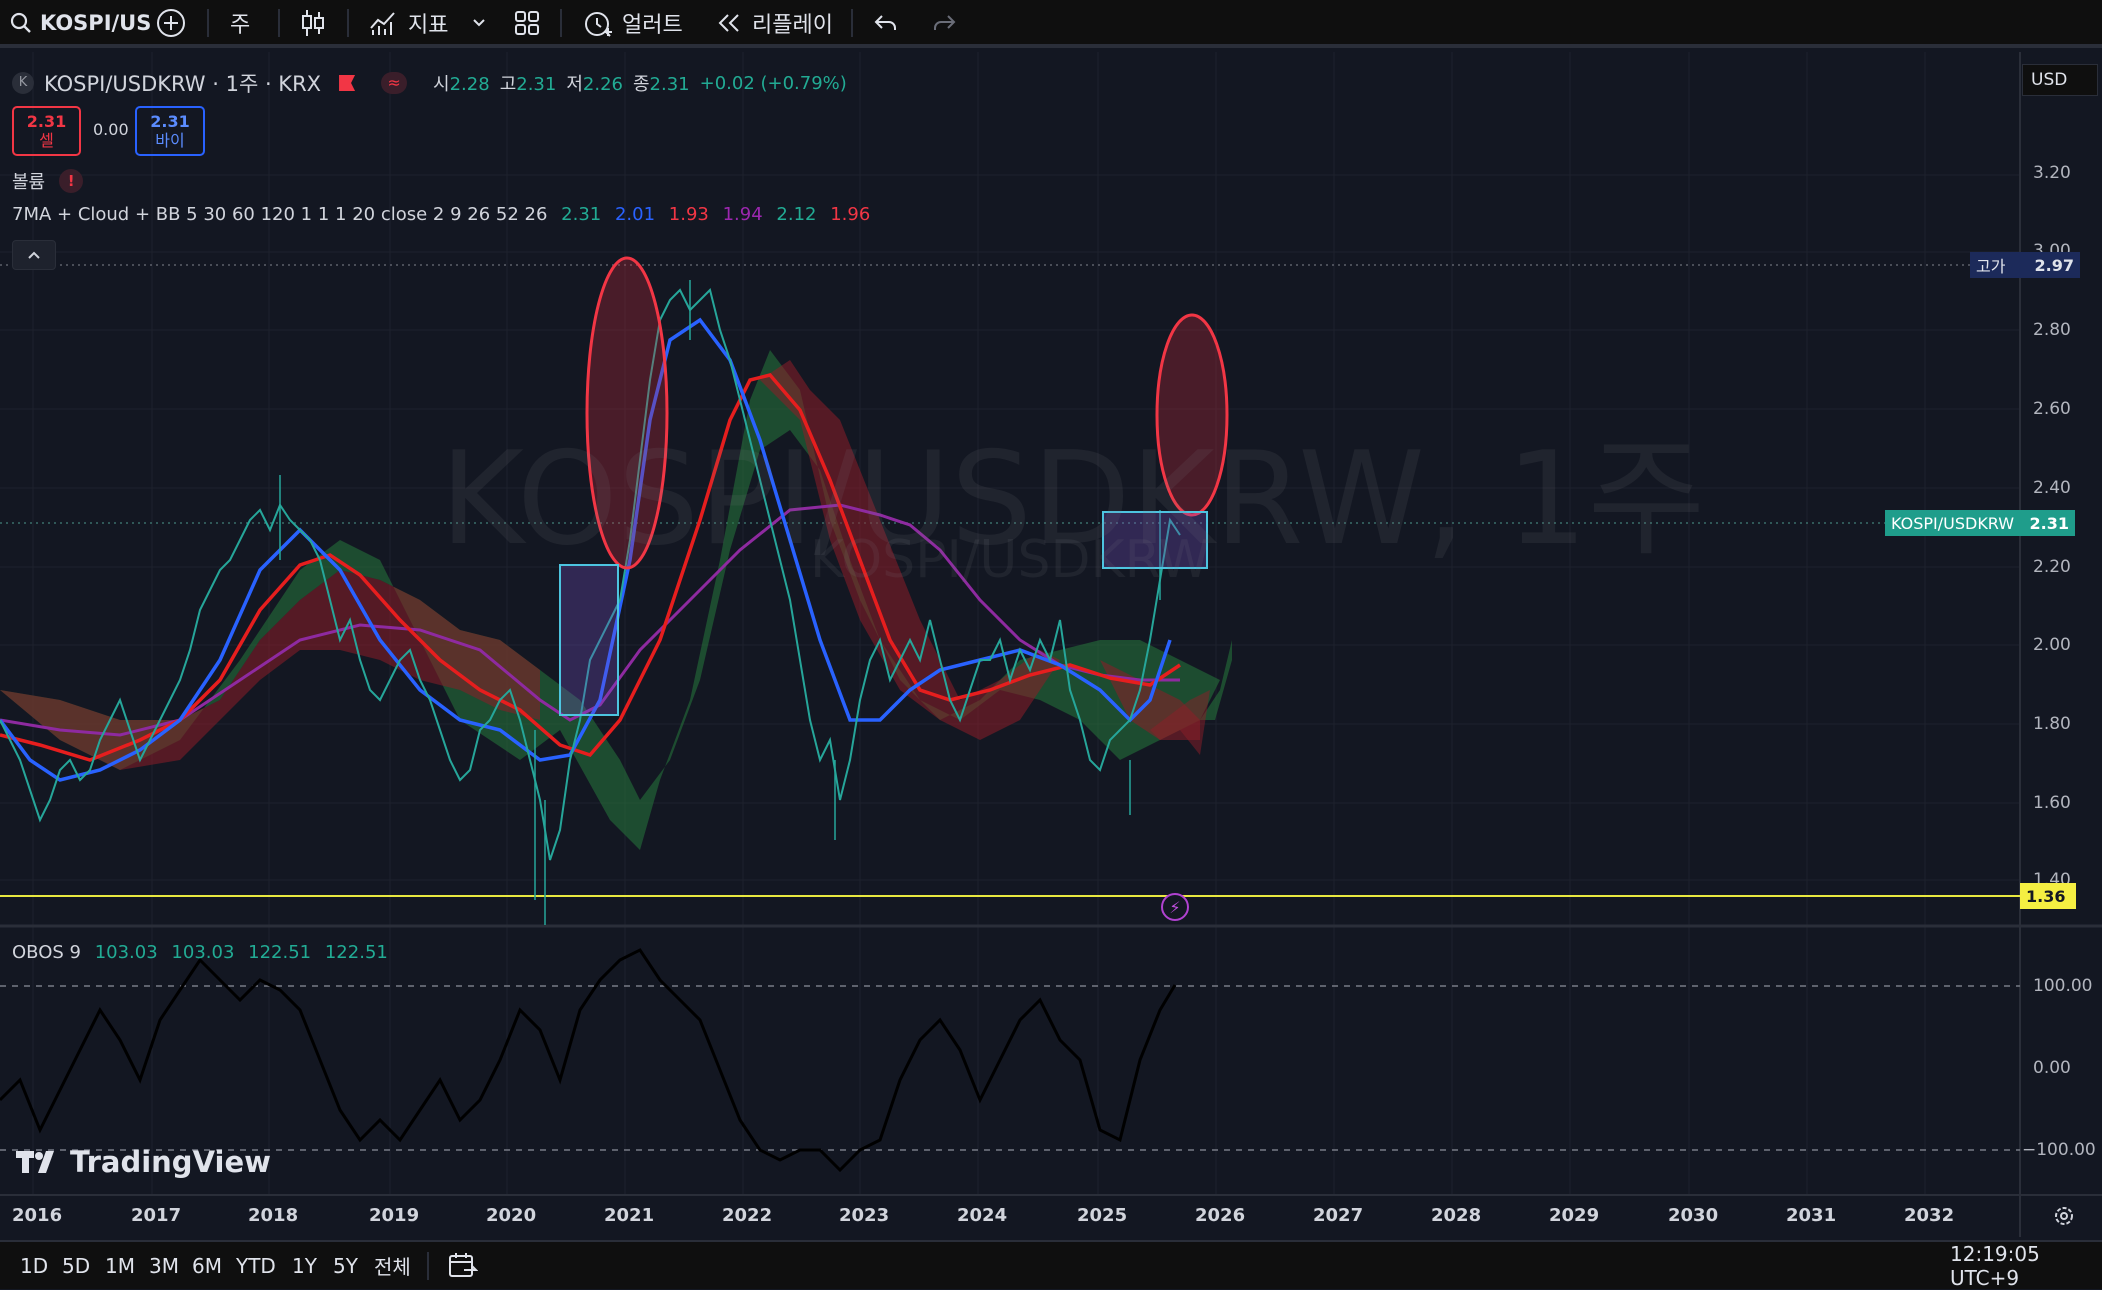 Image resolution: width=2102 pixels, height=1290 pixels. I want to click on ma-value-6: 1.96, so click(850, 214).